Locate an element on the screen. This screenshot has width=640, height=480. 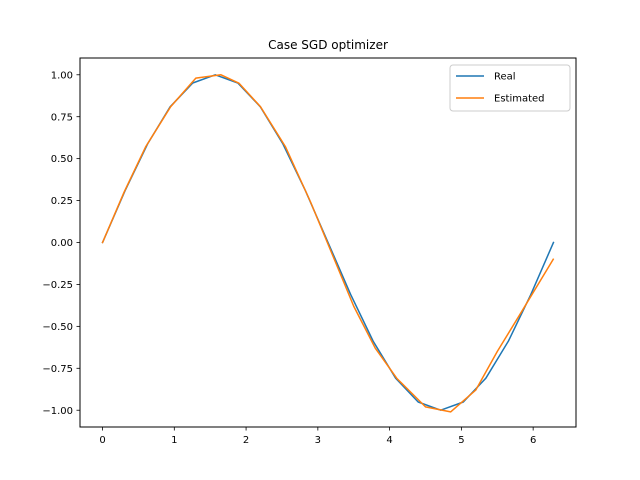
x-tick-label: 0 is located at coordinates (102, 440).